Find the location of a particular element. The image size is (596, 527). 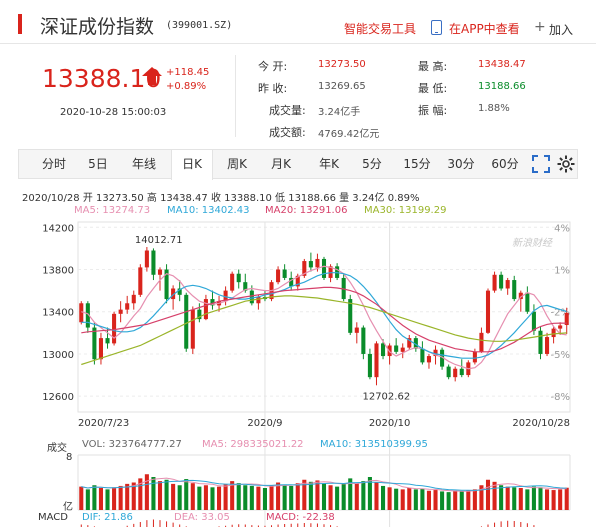

price-change-block: +118.45 +0.89% is located at coordinates (187, 80).